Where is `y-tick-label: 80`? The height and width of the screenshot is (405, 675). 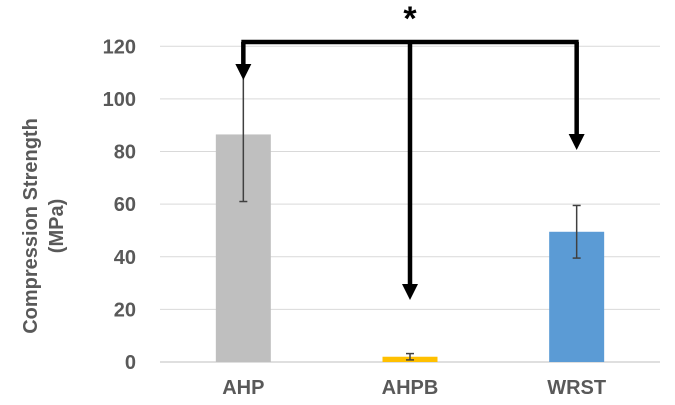 y-tick-label: 80 is located at coordinates (125, 153).